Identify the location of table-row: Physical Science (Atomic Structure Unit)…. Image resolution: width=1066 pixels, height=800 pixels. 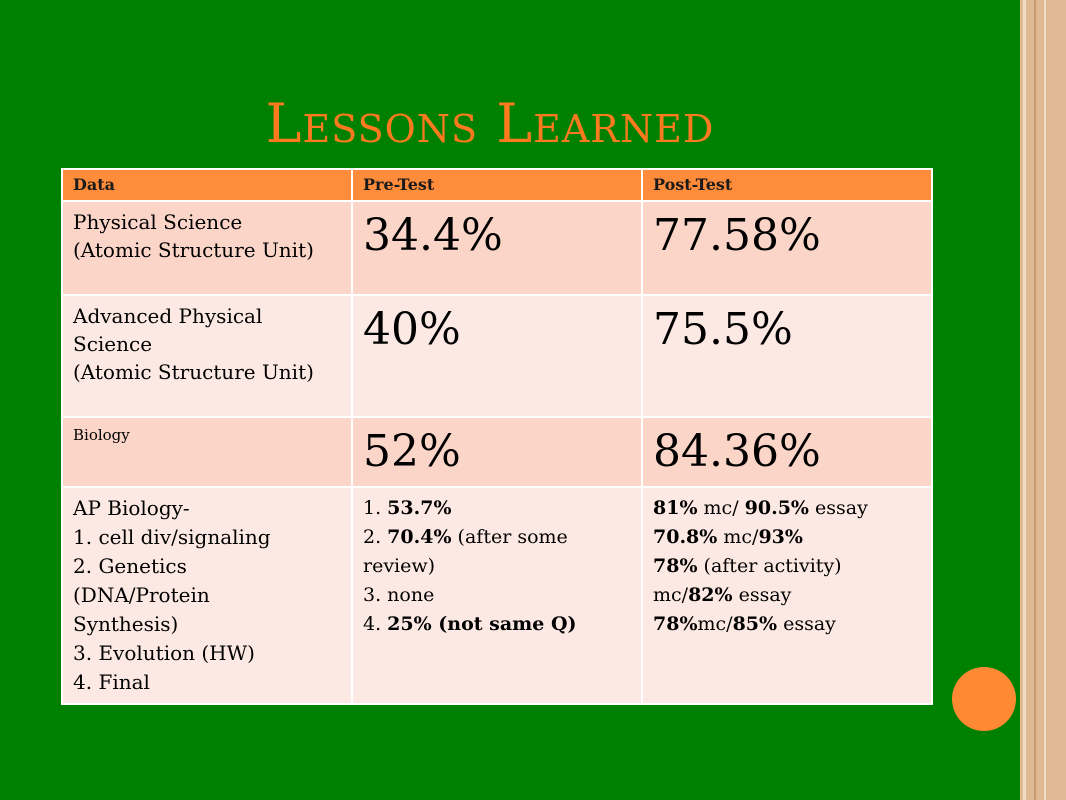
(497, 248).